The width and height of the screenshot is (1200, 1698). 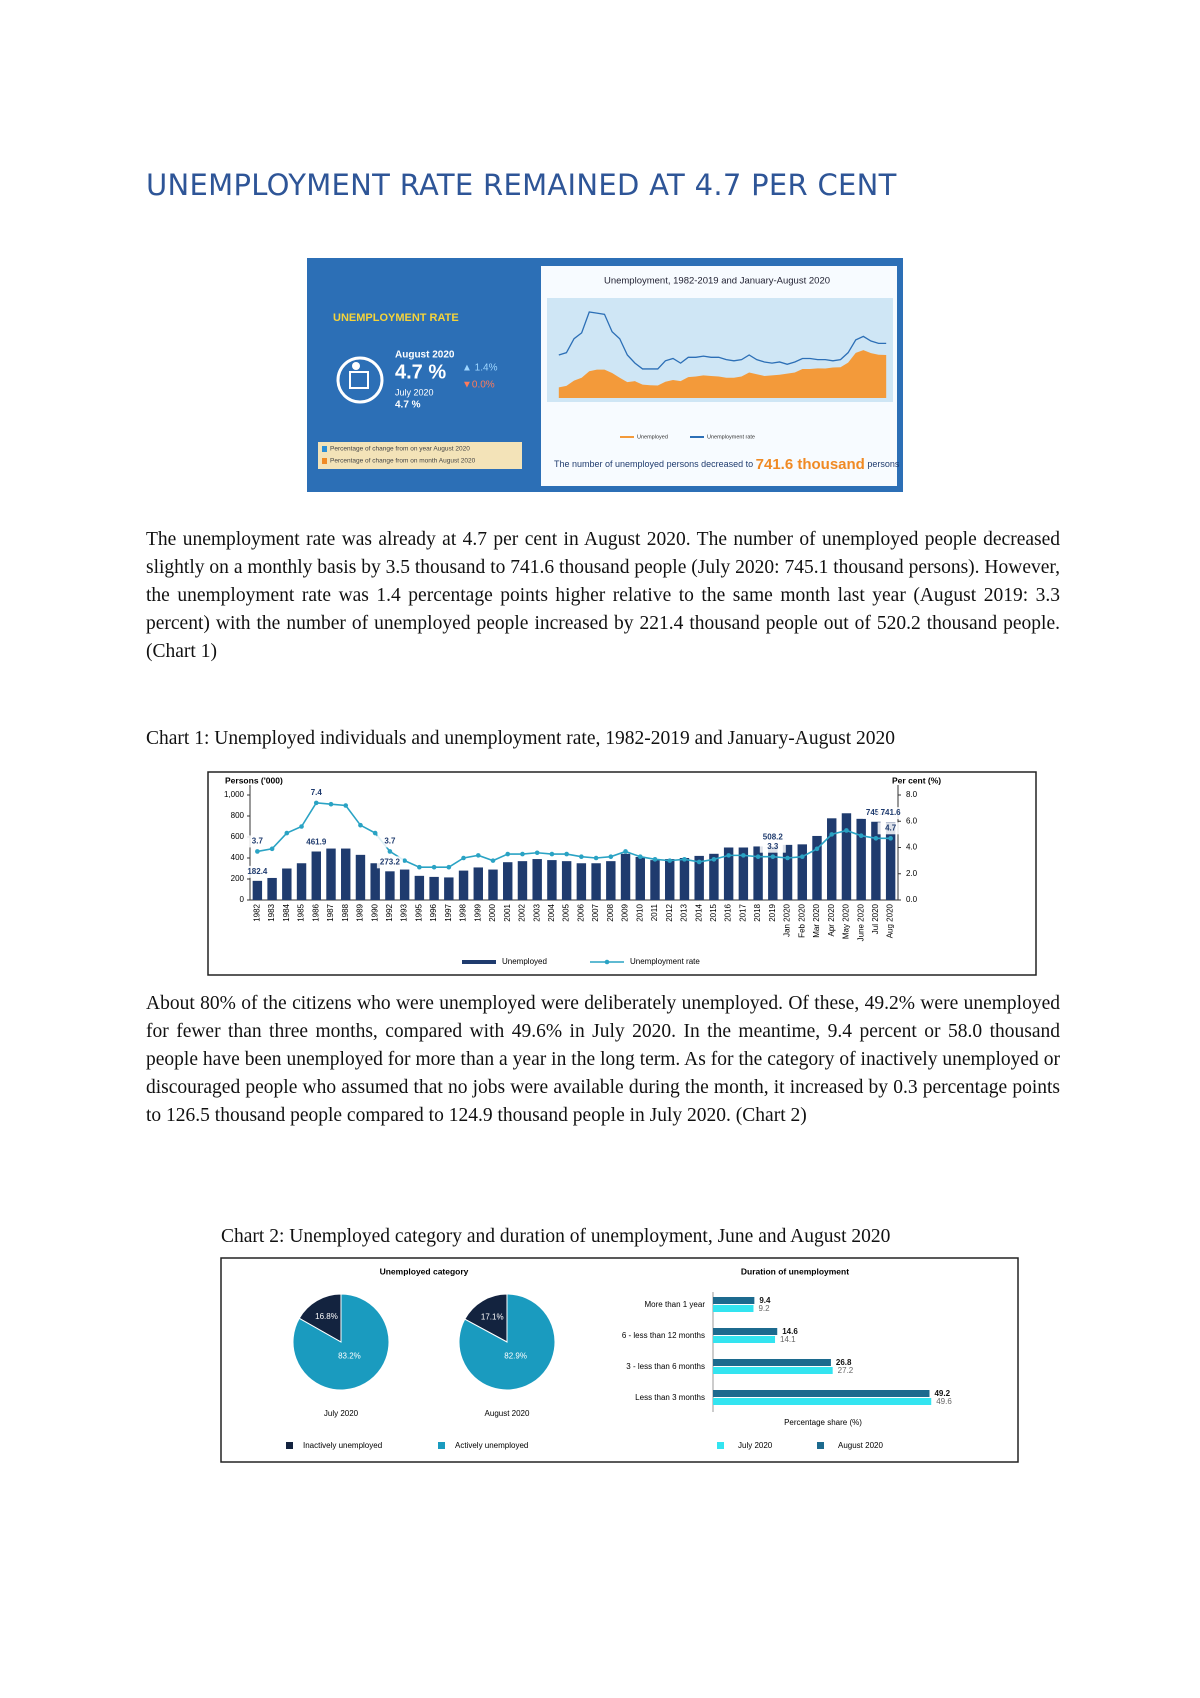 What do you see at coordinates (755, 1445) in the screenshot?
I see `legend-label: July 2020` at bounding box center [755, 1445].